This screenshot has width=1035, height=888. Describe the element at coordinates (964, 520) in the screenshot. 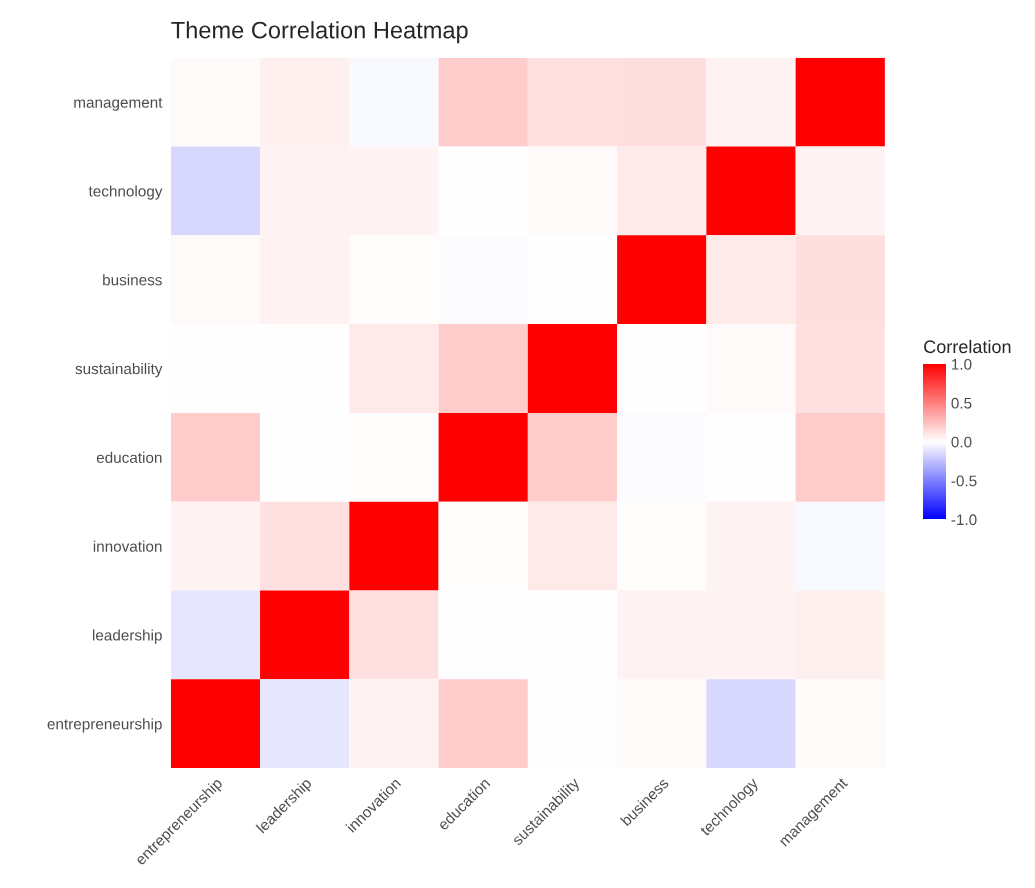

I see `color-bar-label: -1.0` at that location.